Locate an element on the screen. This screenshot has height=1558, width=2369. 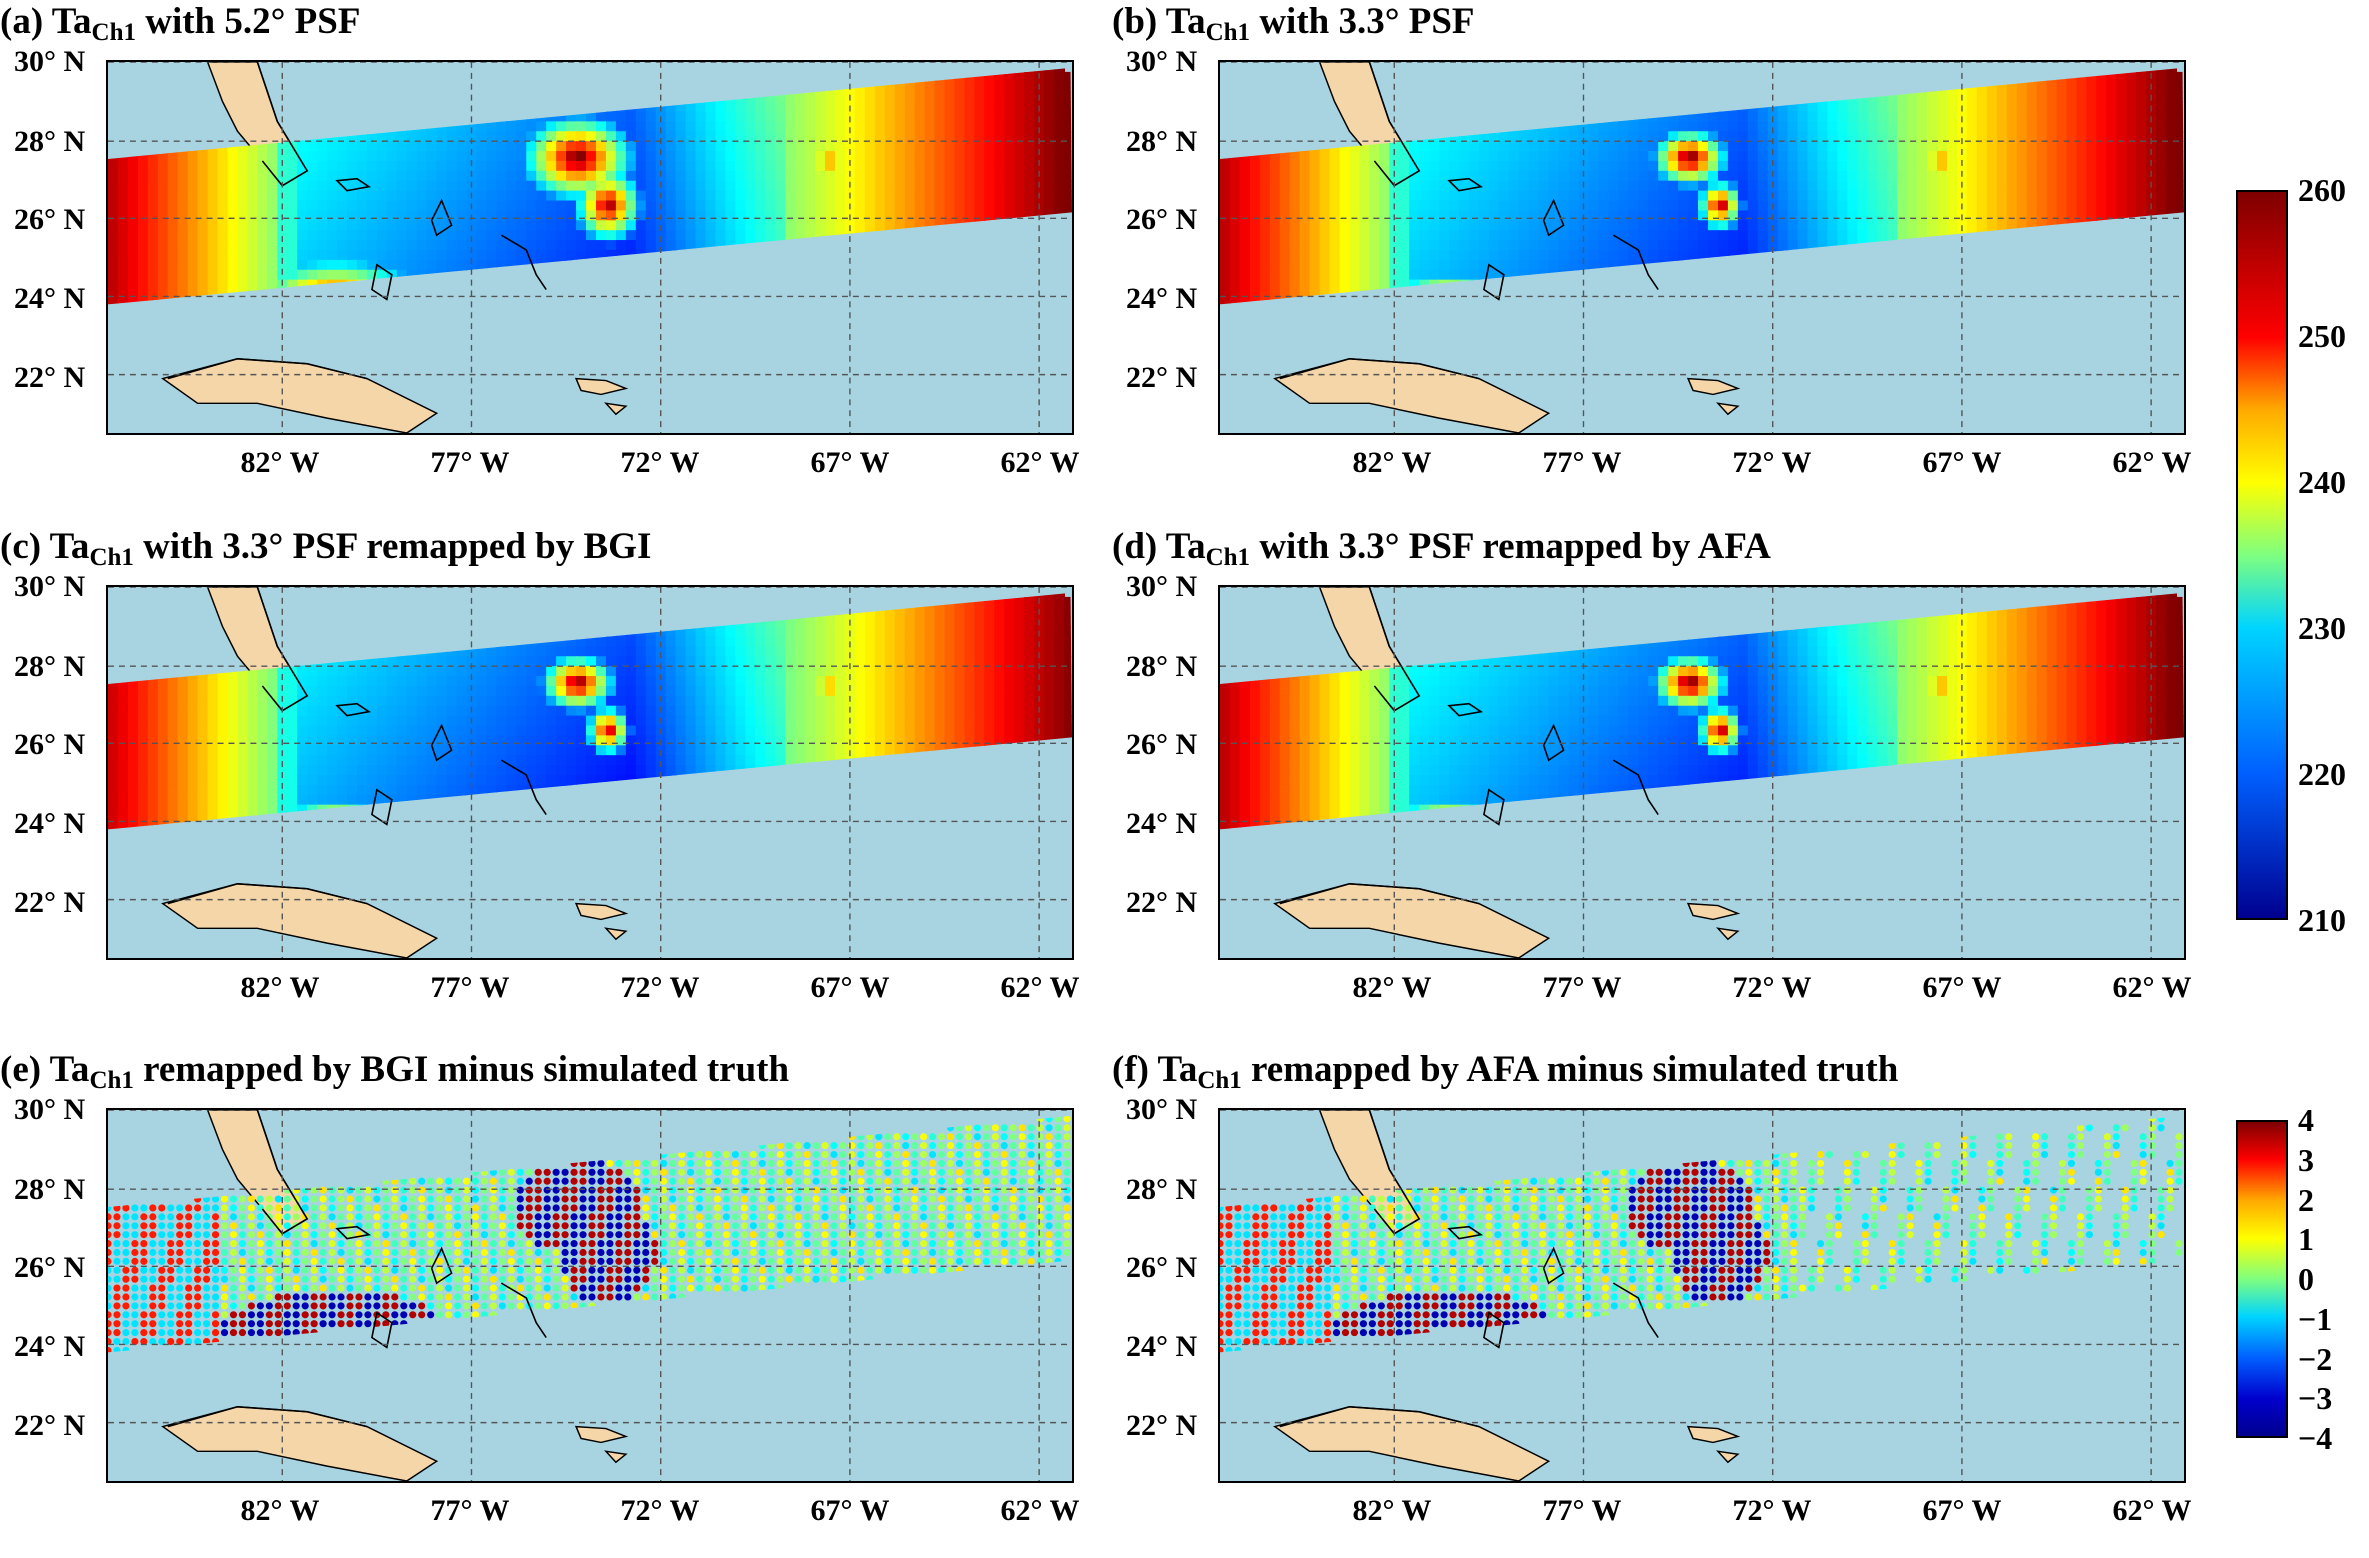
panel-title-suffix: remapped by BGI minus simulated truth is located at coordinates (461, 1069).